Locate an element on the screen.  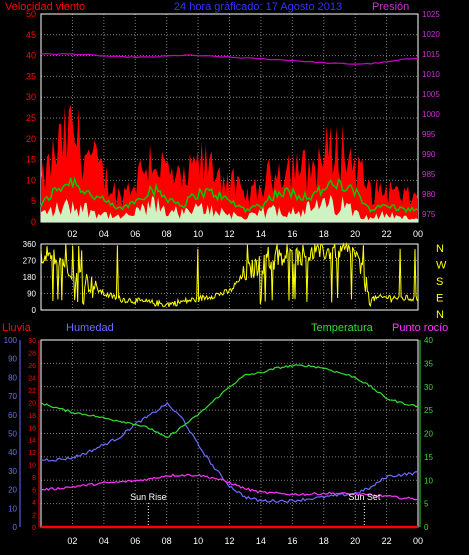
humidity-y-tick-label: 50 is located at coordinates (12, 434).